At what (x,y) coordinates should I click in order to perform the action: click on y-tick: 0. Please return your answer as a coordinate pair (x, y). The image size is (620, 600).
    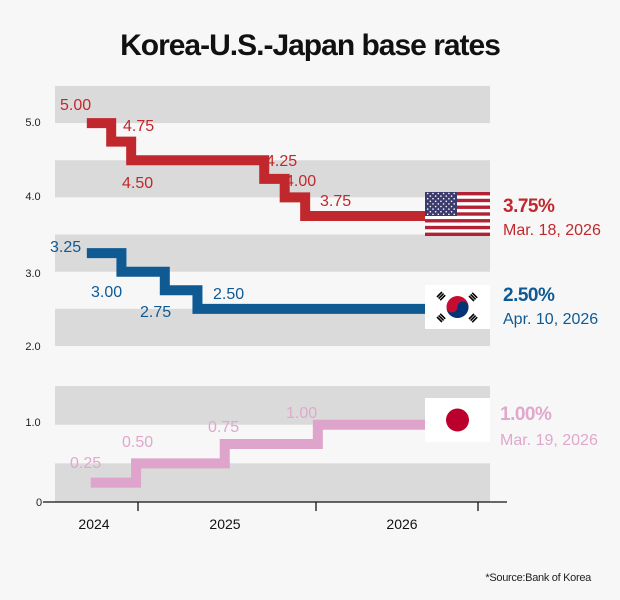
    Looking at the image, I should click on (39, 503).